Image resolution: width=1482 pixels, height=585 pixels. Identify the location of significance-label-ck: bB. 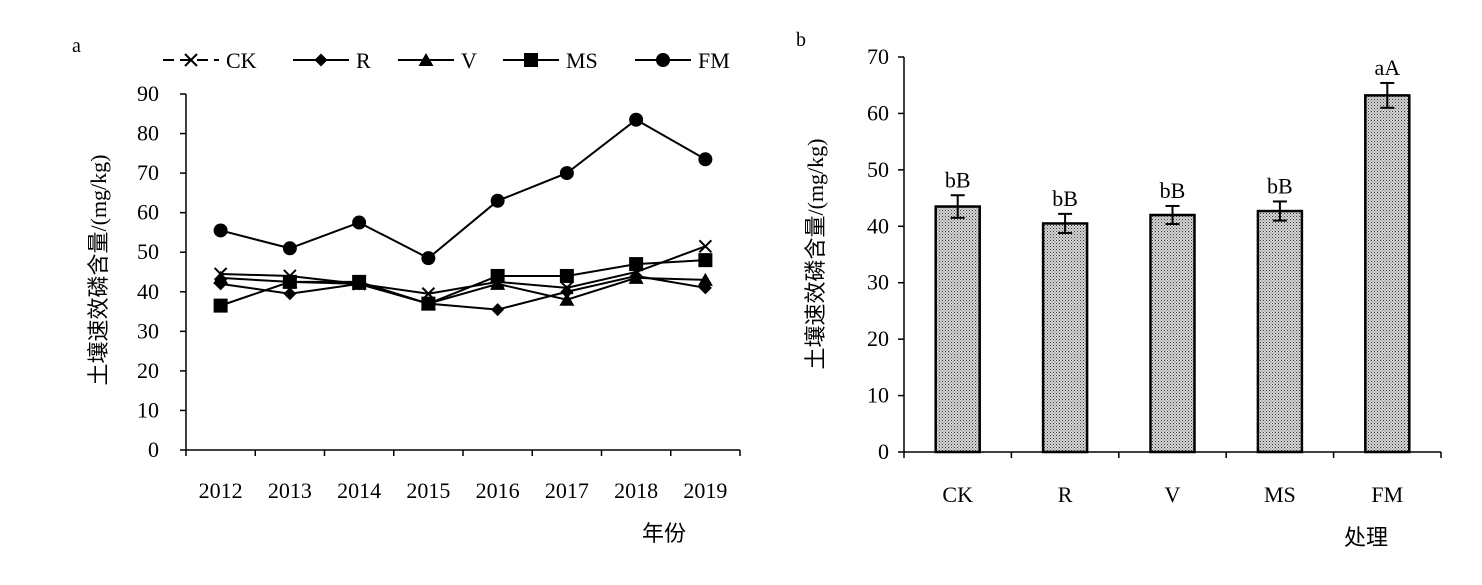
(958, 179).